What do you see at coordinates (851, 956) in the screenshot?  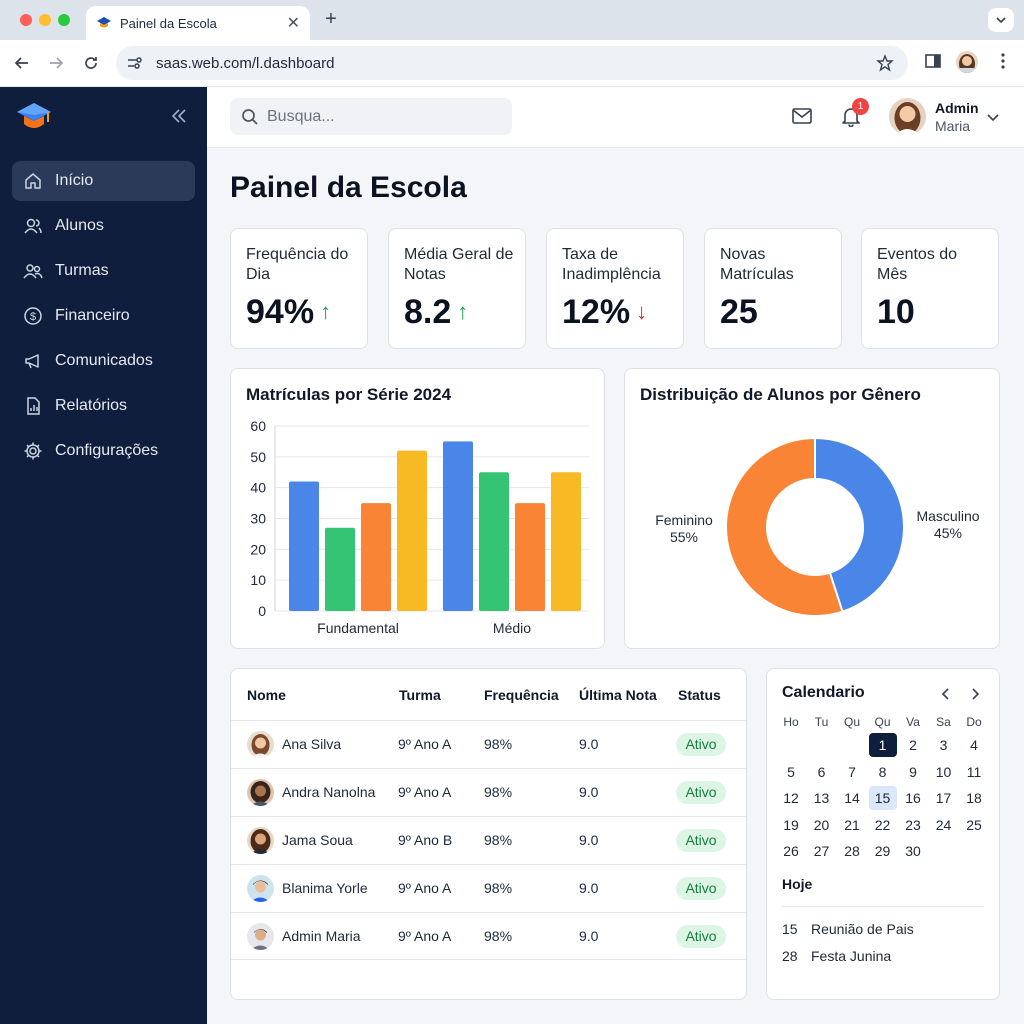 I see `event-name: Festa Junina` at bounding box center [851, 956].